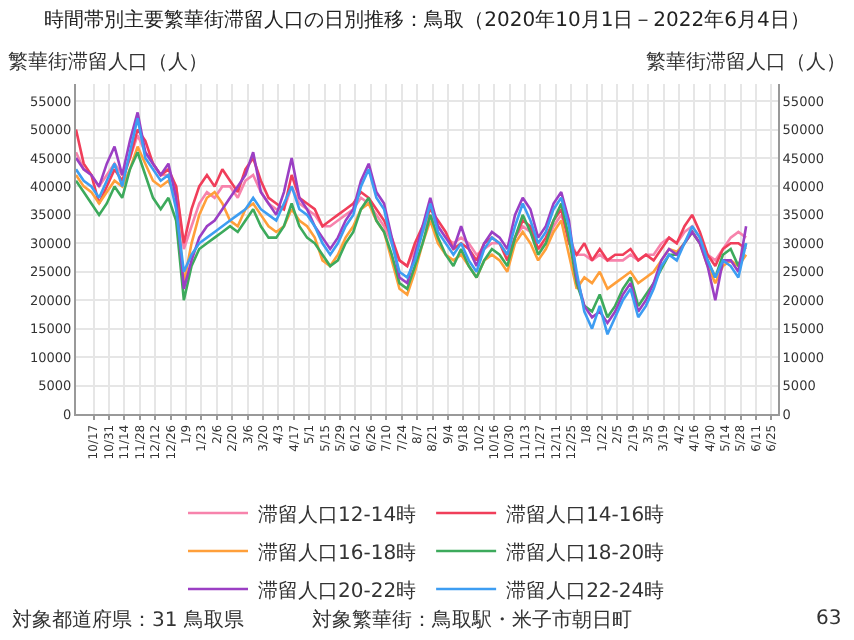  What do you see at coordinates (337, 552) in the screenshot?
I see `legend-label: 滞留人口16-18時` at bounding box center [337, 552].